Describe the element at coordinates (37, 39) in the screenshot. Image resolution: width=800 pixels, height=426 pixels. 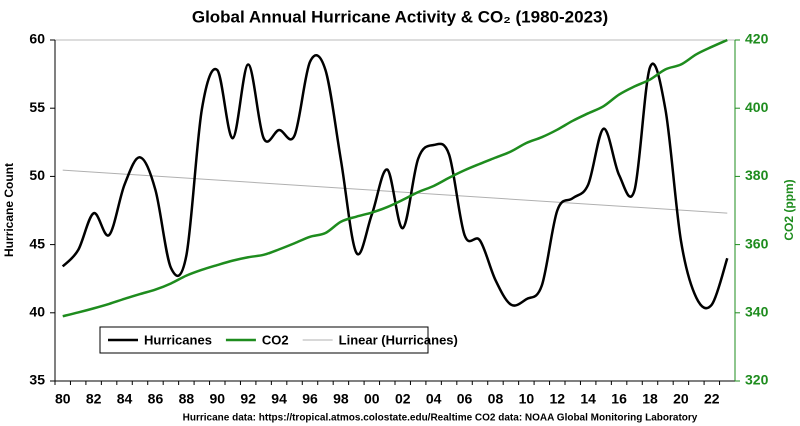
I see `y-tick-label: 60` at that location.